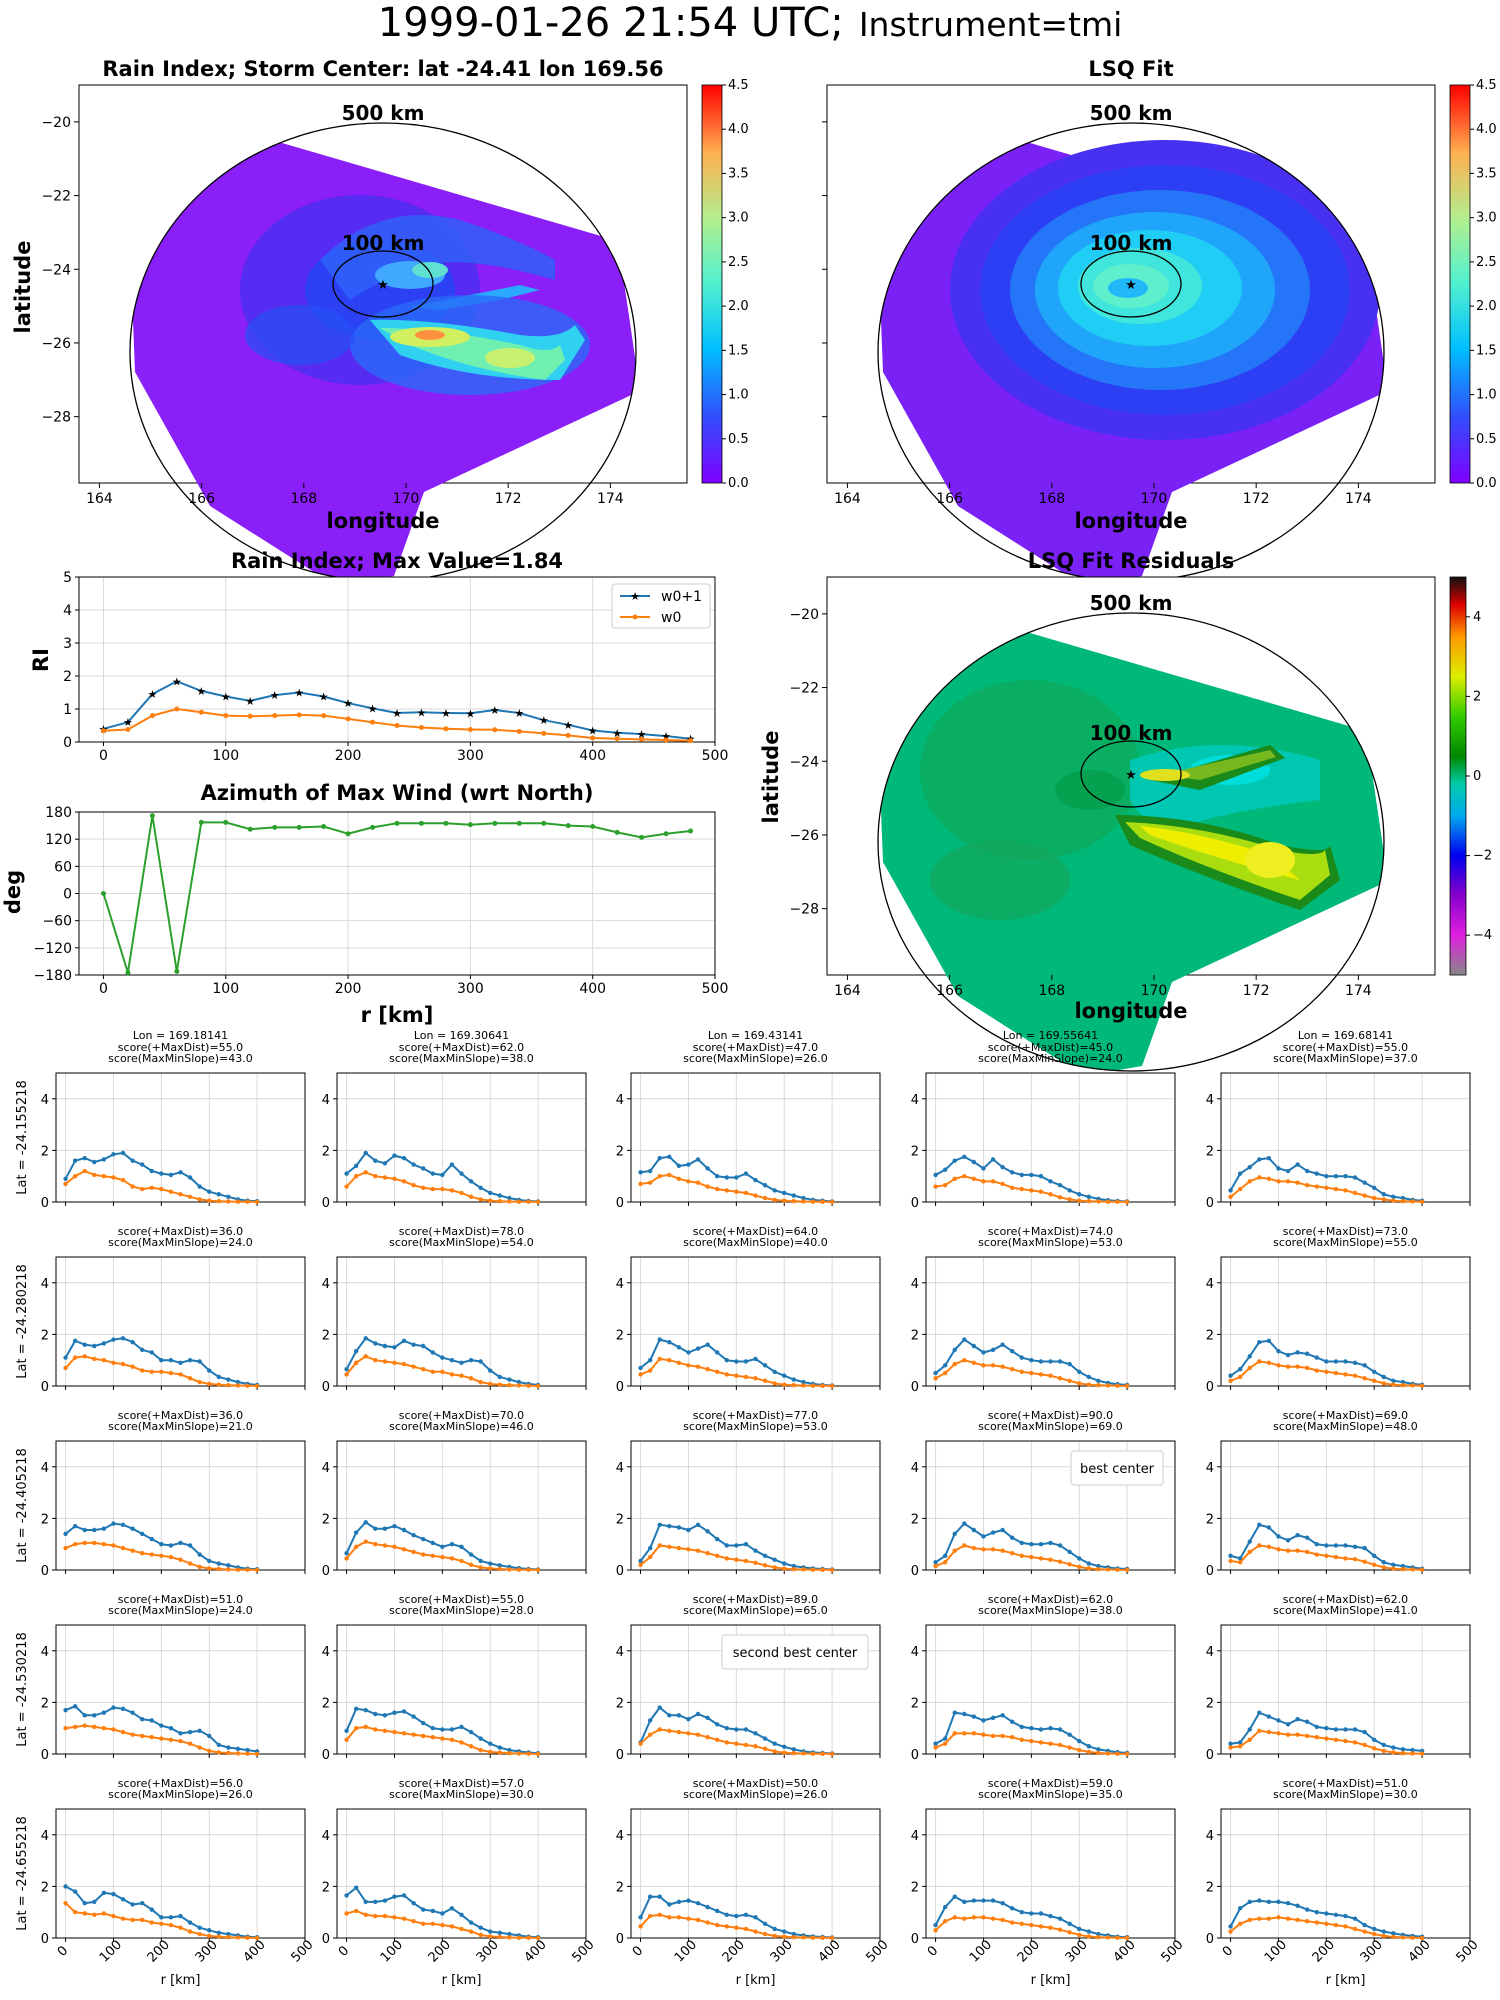  What do you see at coordinates (734, 1951) in the screenshot?
I see `x-tick-label: 200` at bounding box center [734, 1951].